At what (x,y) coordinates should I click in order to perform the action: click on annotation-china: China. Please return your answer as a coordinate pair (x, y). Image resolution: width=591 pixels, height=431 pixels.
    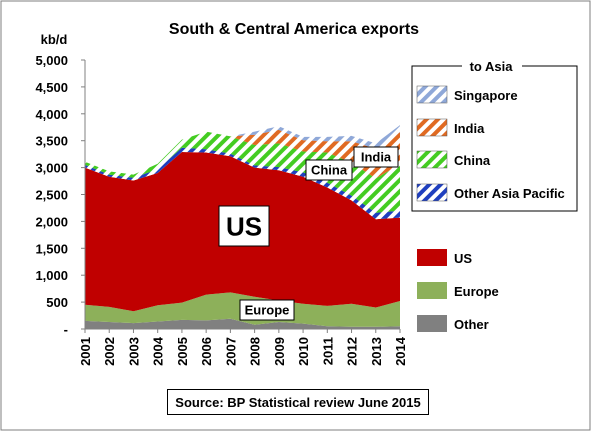
    Looking at the image, I should click on (329, 170).